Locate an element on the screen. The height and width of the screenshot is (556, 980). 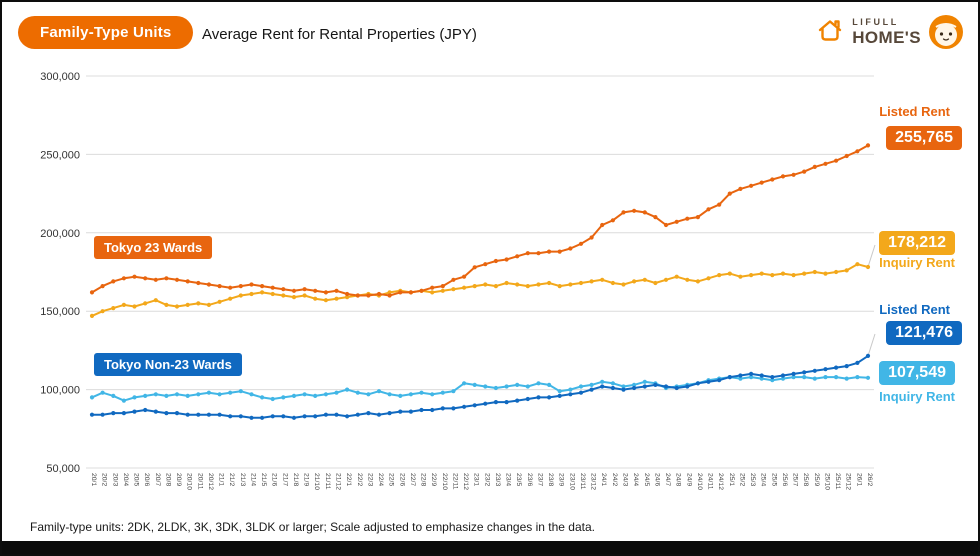
svg-text: 21/8 is located at coordinates (295, 479).